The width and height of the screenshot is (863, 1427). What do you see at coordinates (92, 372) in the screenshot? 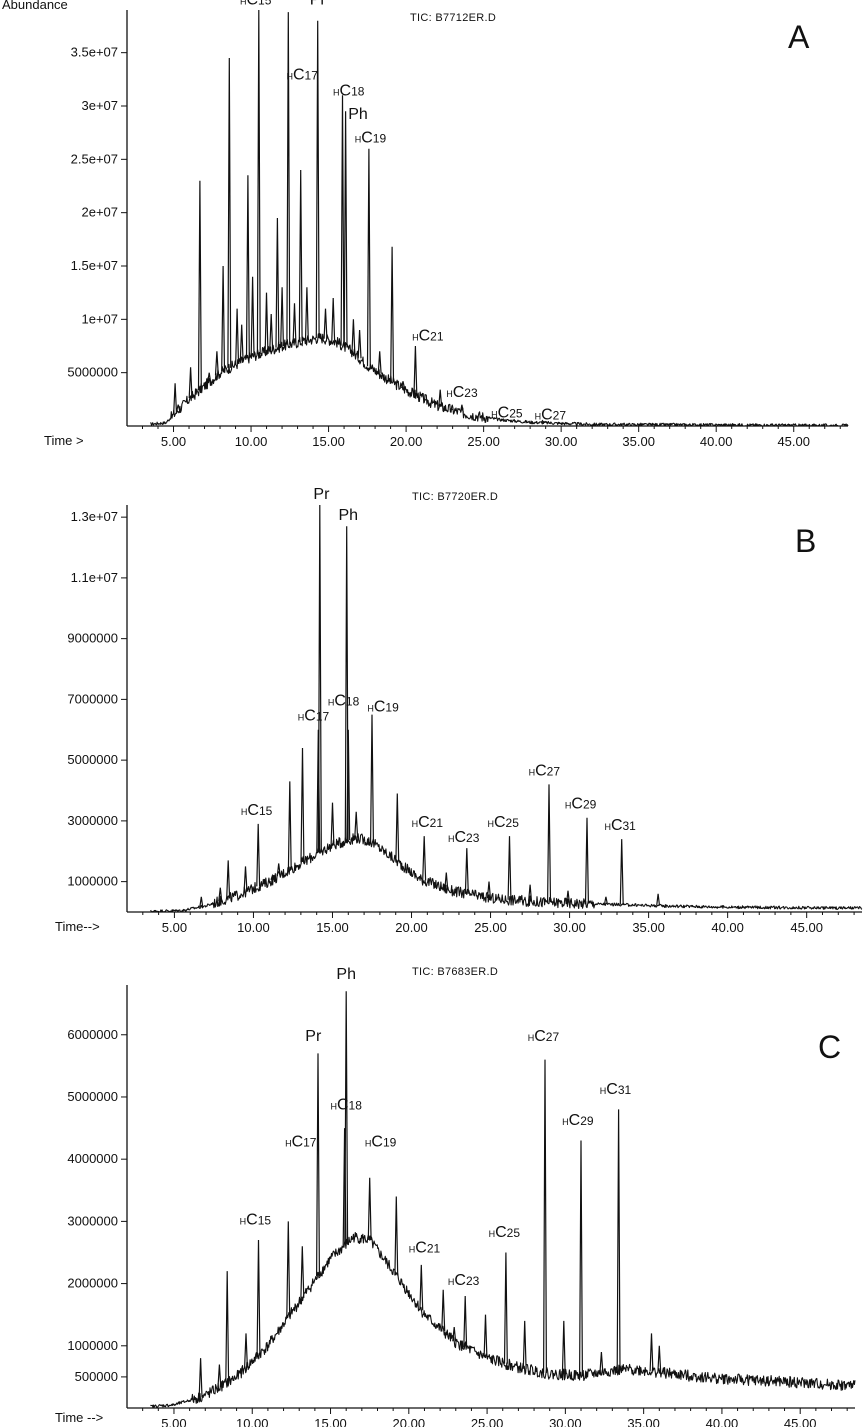
I see `y-tick-label: 5000000` at bounding box center [92, 372].